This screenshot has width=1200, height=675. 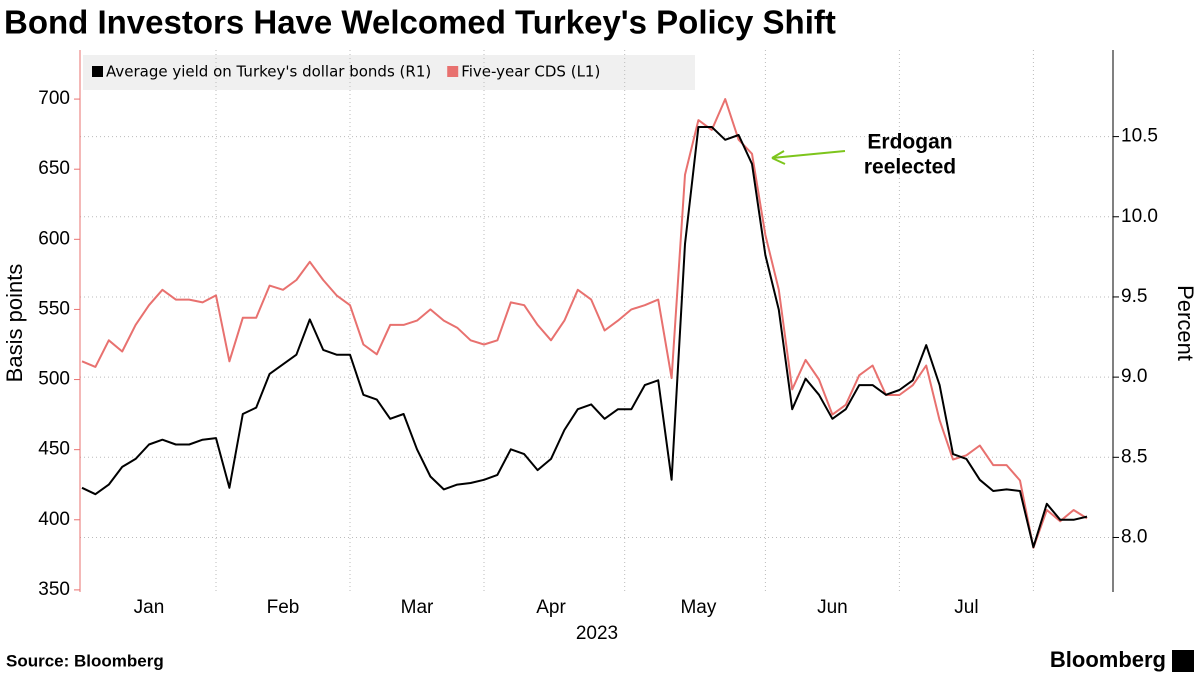 What do you see at coordinates (1134, 536) in the screenshot?
I see `y2-tick-label: 8.0` at bounding box center [1134, 536].